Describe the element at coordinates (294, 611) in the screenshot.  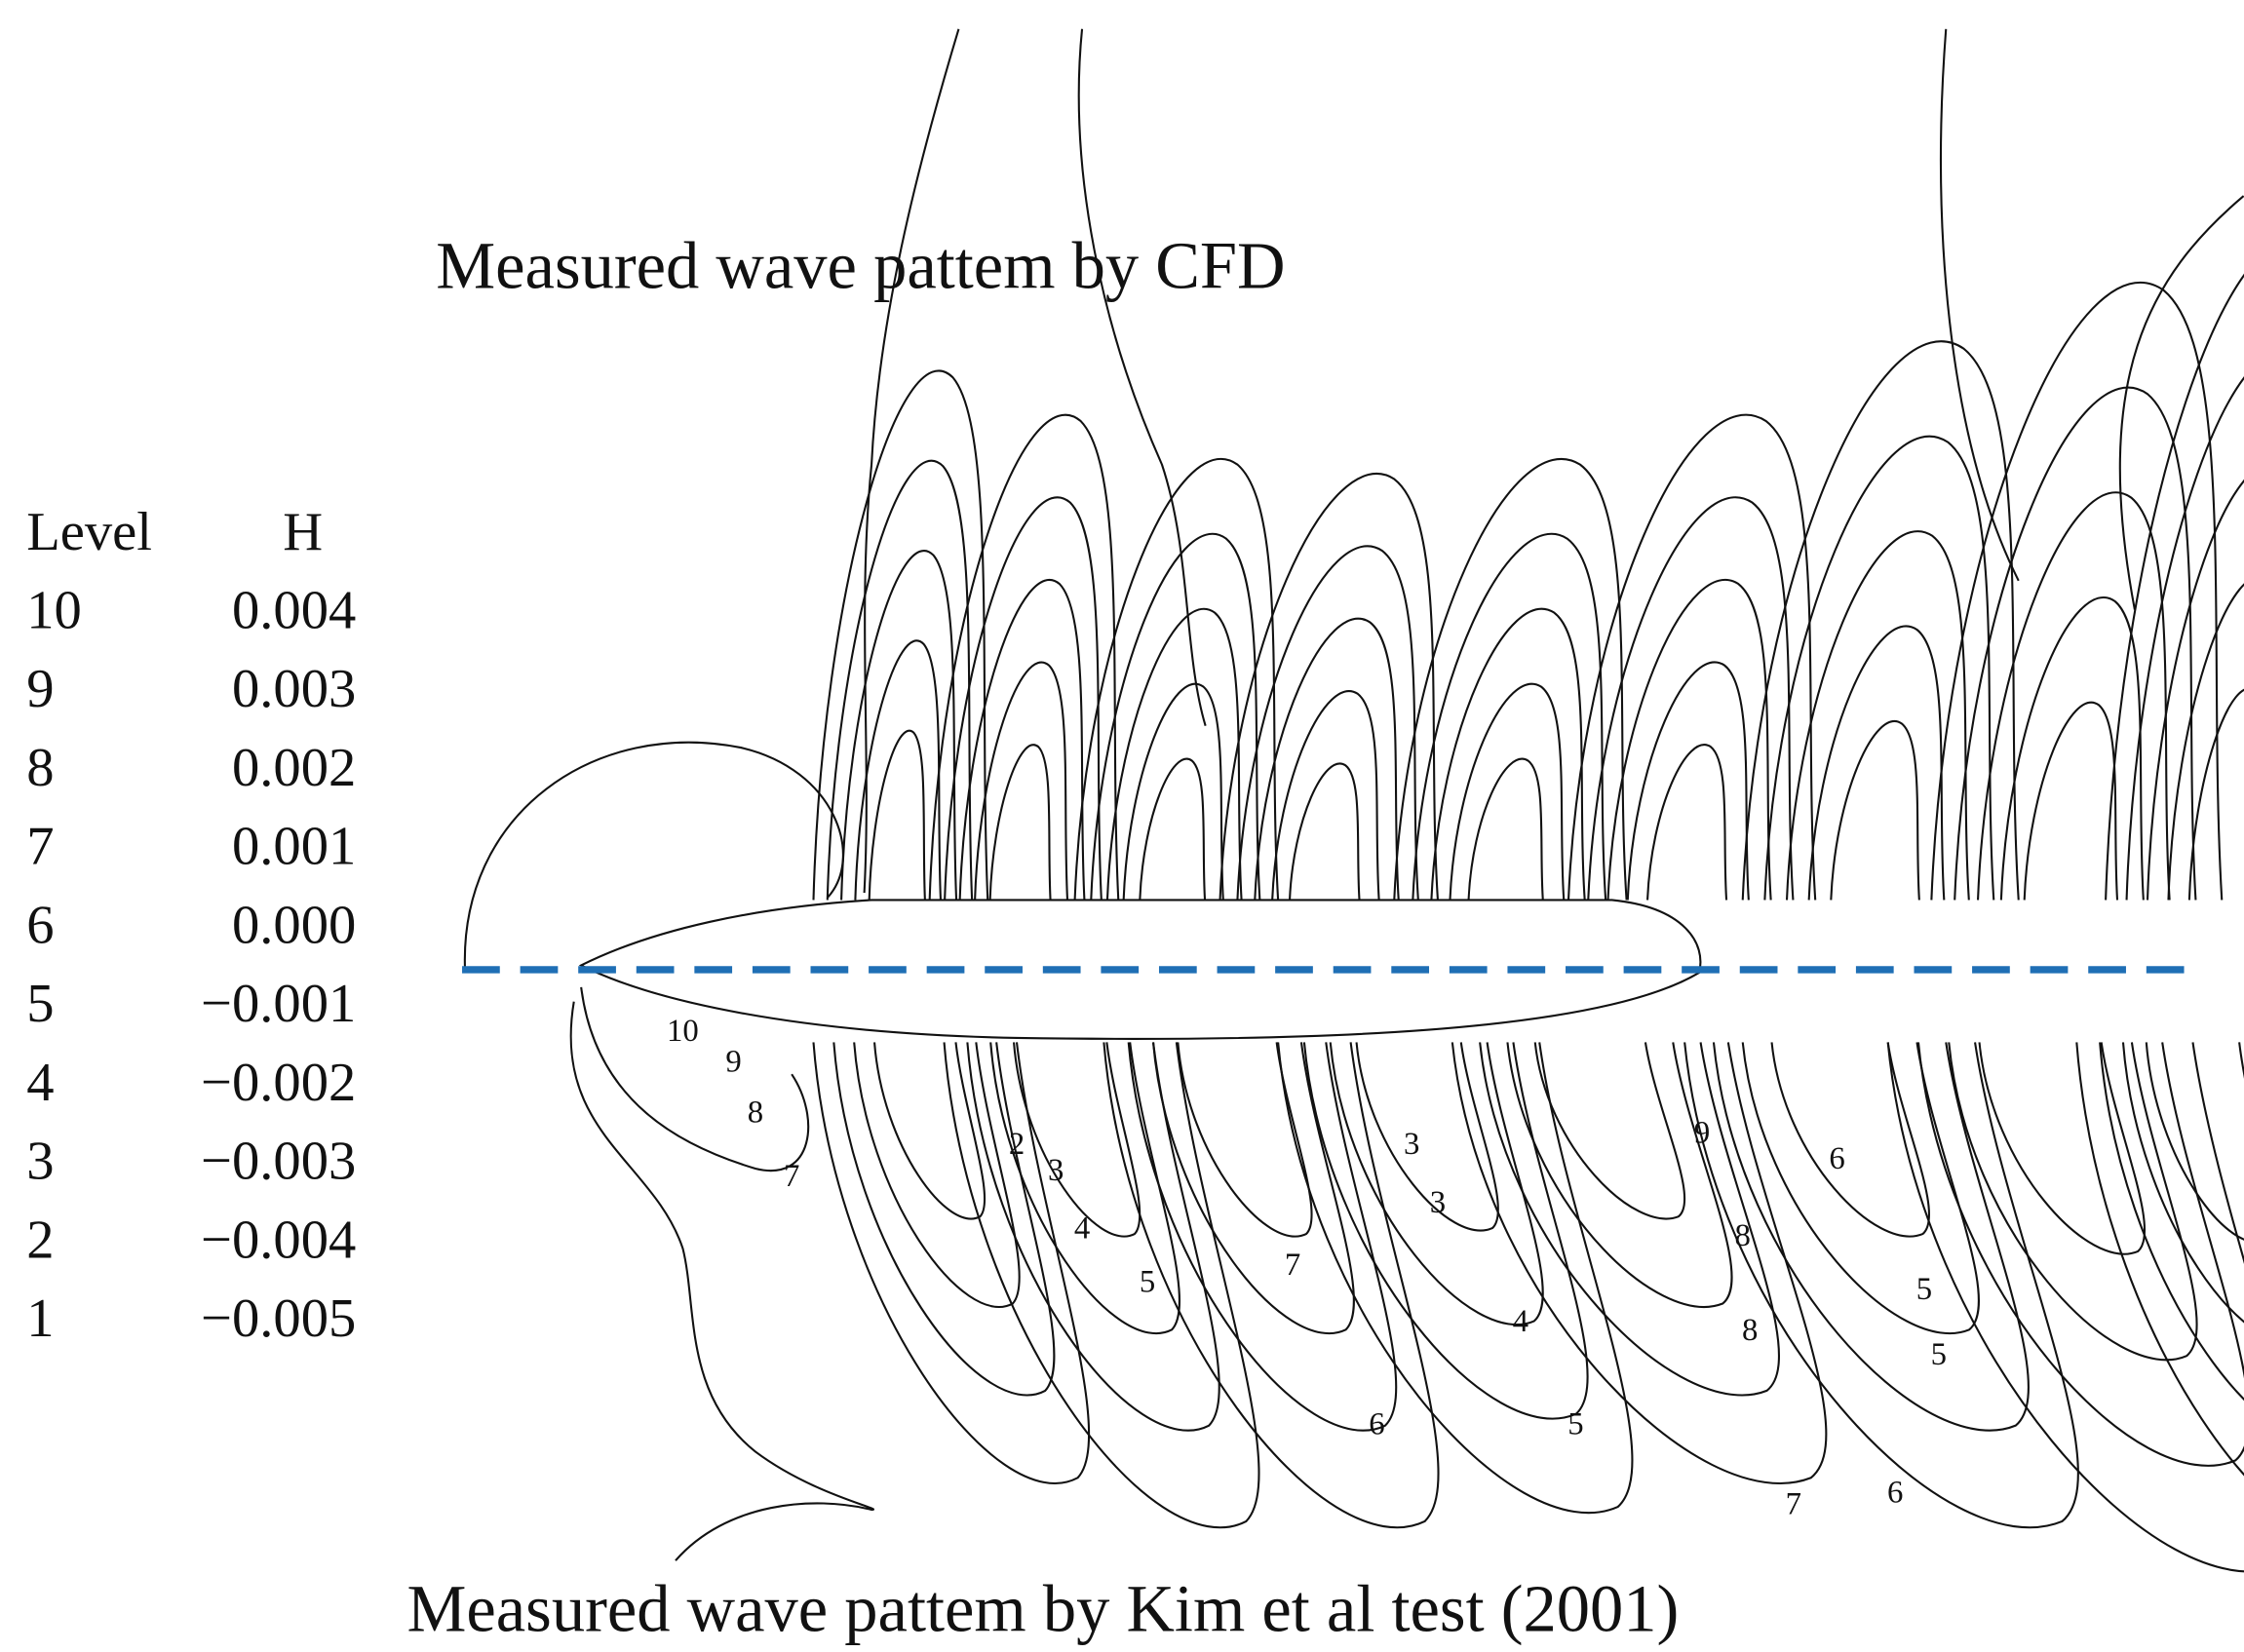
I see `legend-value: 0.004` at that location.